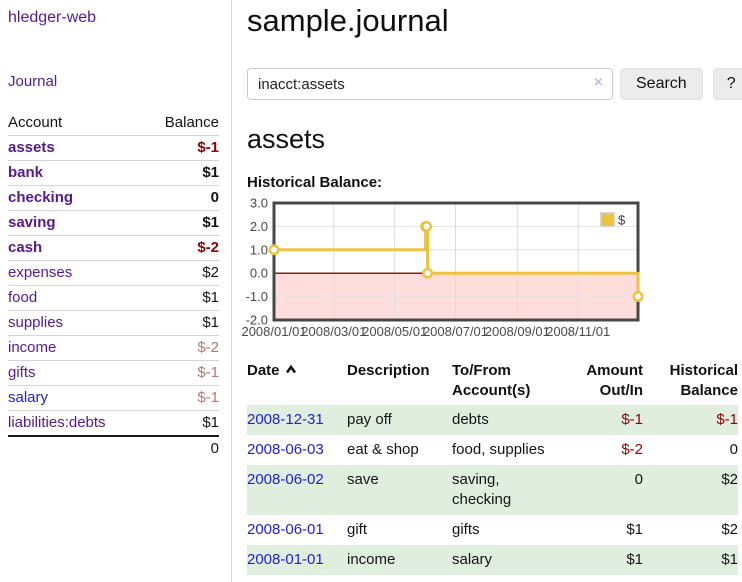 The image size is (742, 582). What do you see at coordinates (455, 331) in the screenshot?
I see `x-tick-label: 2008/07/01` at bounding box center [455, 331].